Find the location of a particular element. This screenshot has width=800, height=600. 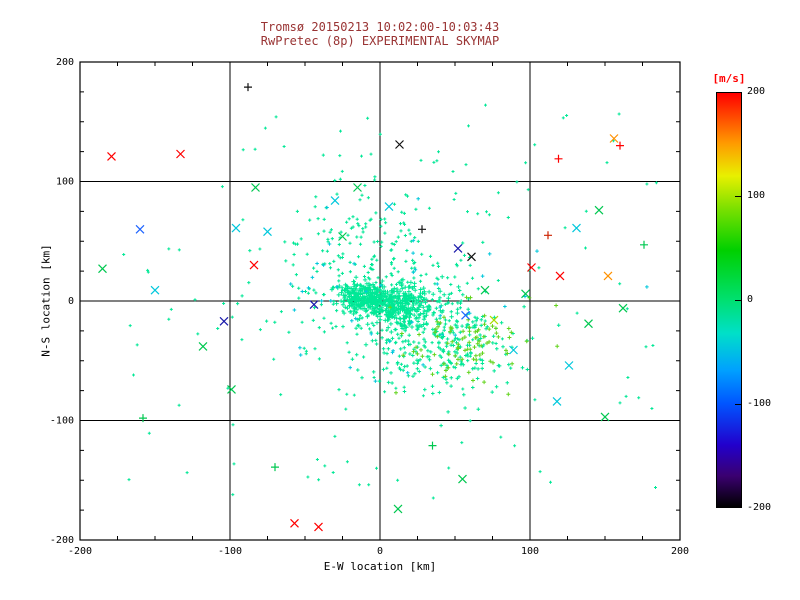

x-tick-label: 100 is located at coordinates (530, 551).